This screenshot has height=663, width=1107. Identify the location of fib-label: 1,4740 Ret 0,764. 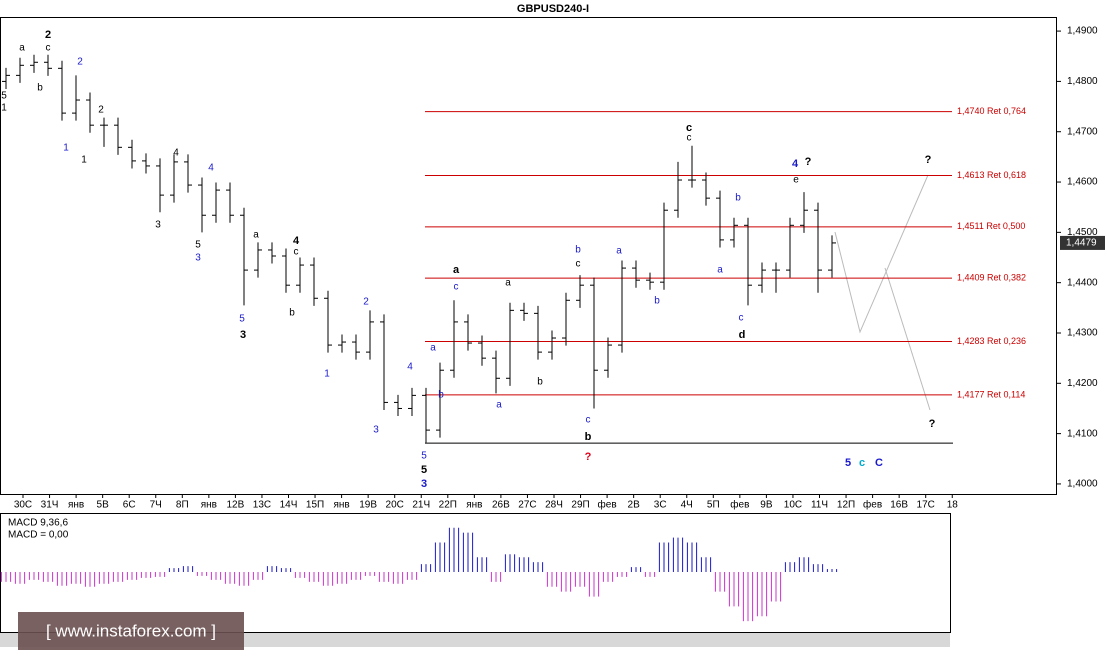
(991, 111).